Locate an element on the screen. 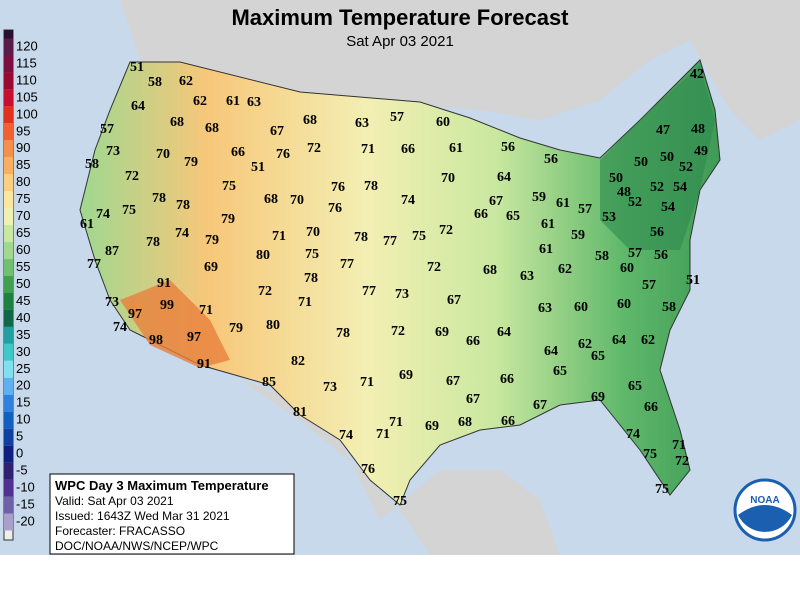 Image resolution: width=800 pixels, height=600 pixels. legend-label: 105 is located at coordinates (27, 96).